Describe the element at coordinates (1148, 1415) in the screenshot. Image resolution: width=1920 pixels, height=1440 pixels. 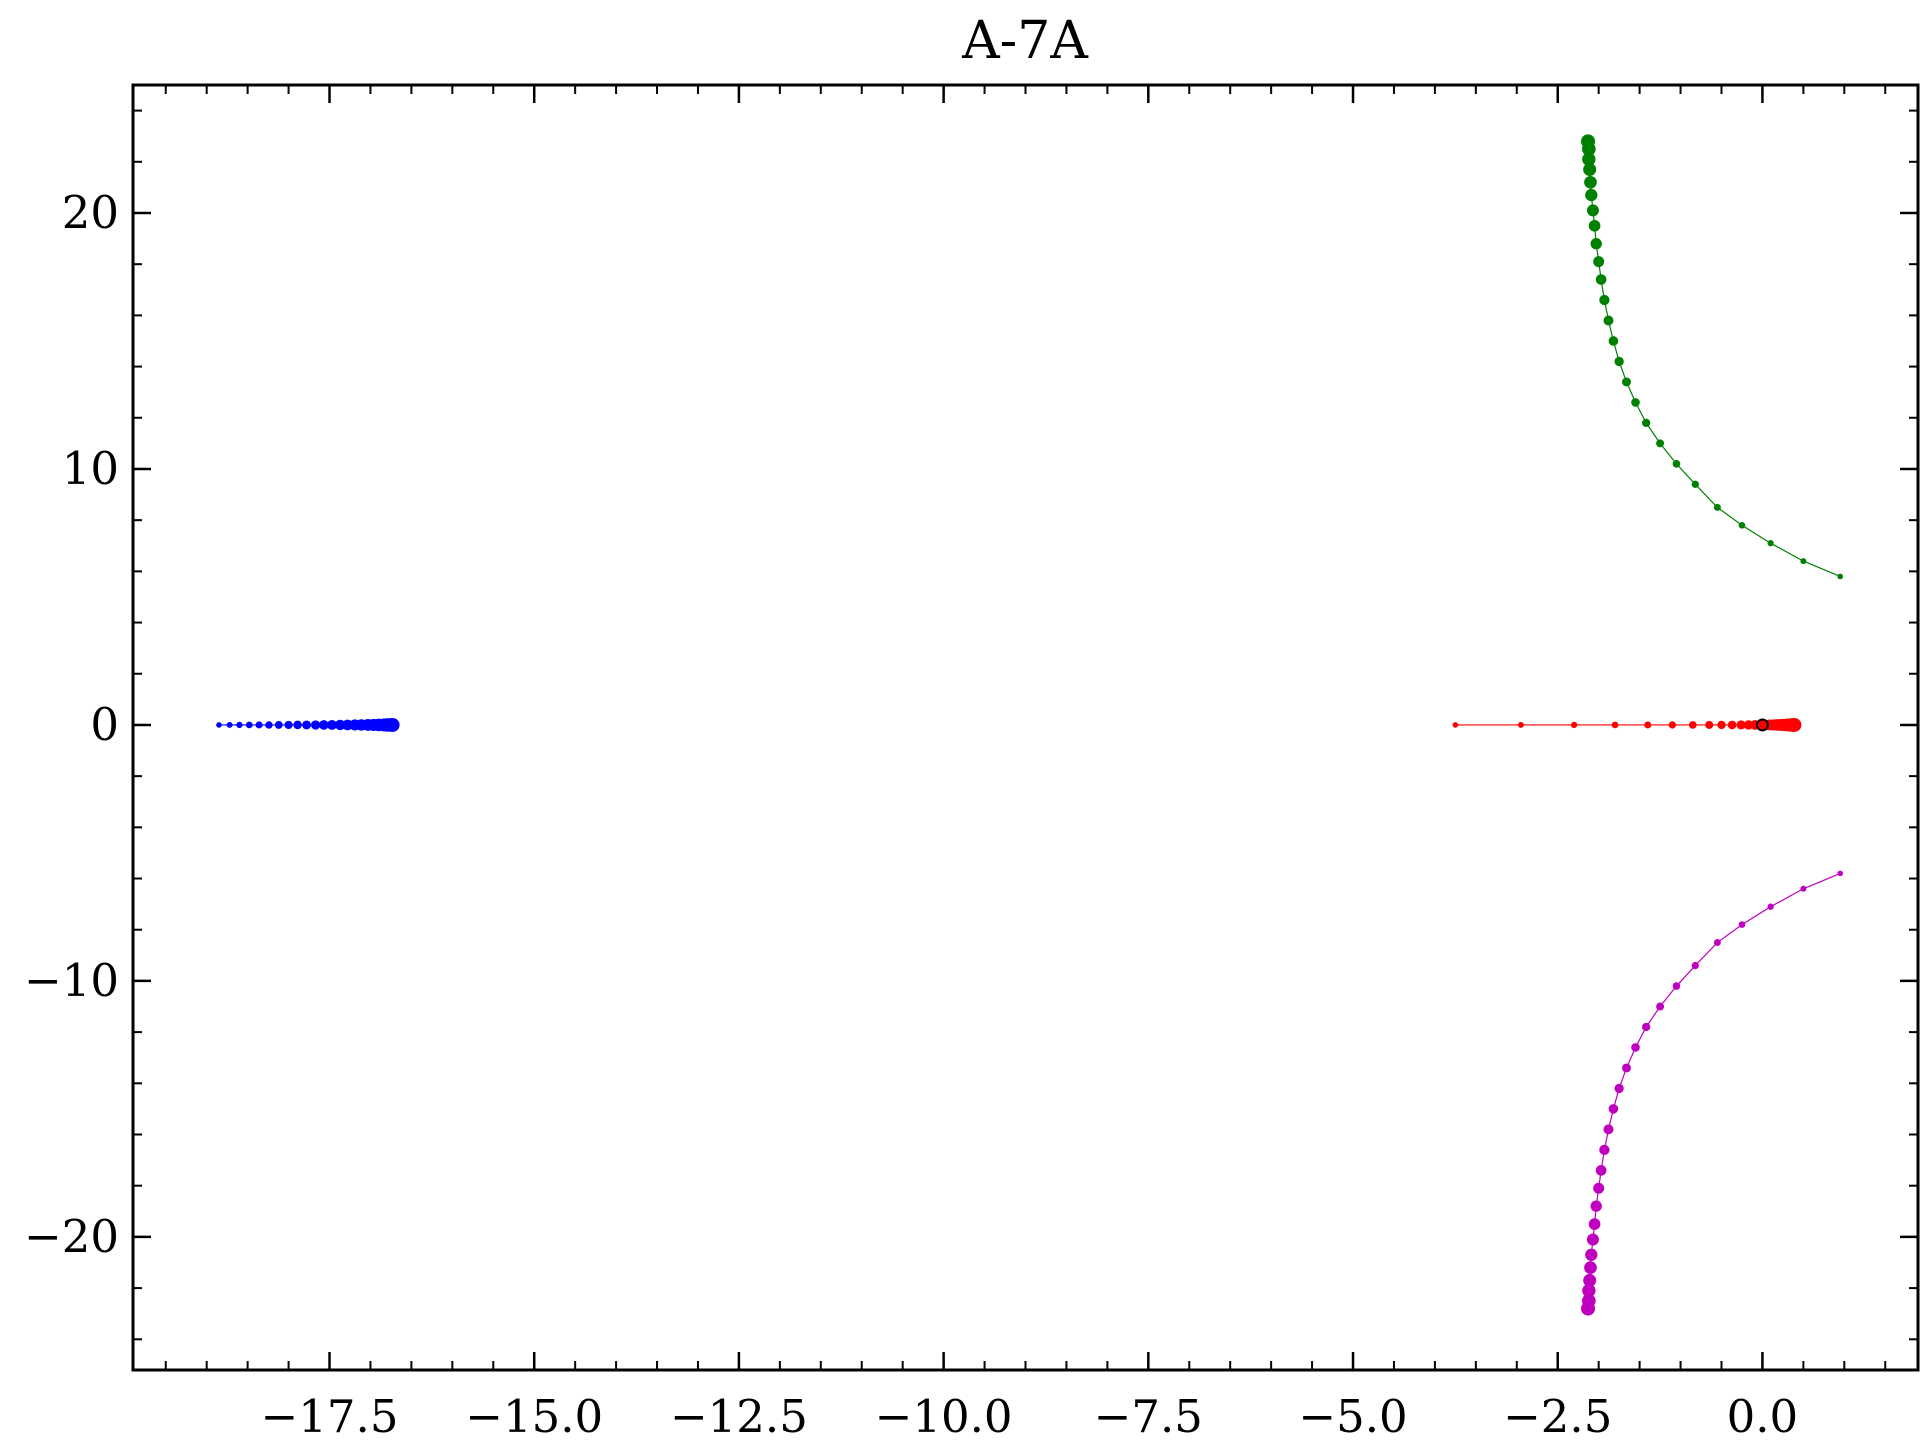
I see `x-tick-label: −7.5` at that location.